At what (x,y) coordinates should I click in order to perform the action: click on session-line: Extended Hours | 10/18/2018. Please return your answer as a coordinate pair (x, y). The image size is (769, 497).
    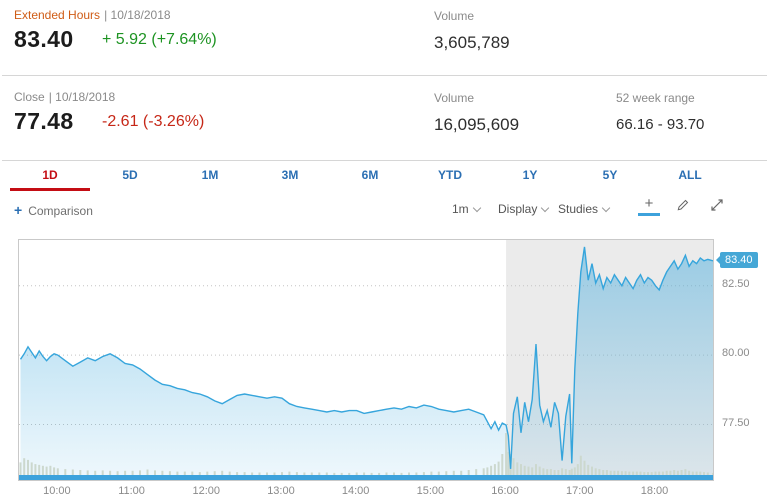
    Looking at the image, I should click on (92, 15).